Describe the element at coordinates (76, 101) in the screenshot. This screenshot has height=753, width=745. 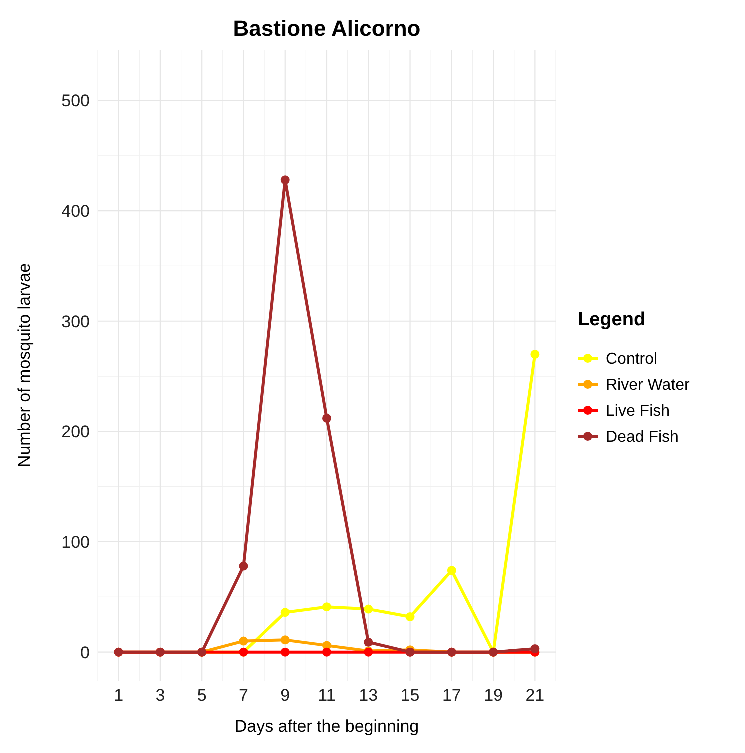
I see `y-tick-label: 500` at that location.